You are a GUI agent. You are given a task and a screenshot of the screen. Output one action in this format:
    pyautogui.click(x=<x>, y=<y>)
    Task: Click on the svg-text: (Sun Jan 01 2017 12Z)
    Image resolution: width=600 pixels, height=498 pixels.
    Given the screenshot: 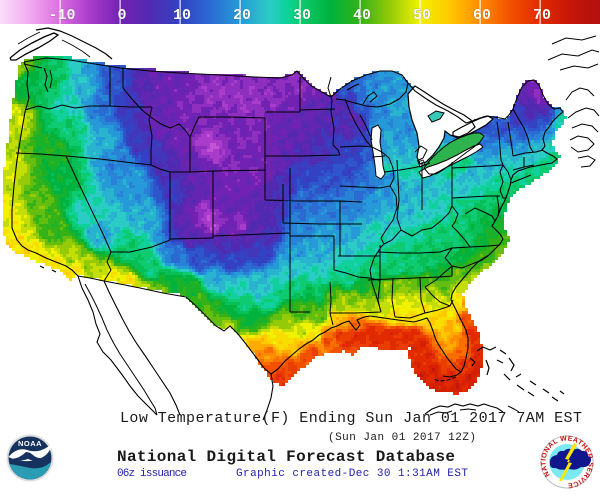 What is the action you would take?
    pyautogui.click(x=402, y=438)
    